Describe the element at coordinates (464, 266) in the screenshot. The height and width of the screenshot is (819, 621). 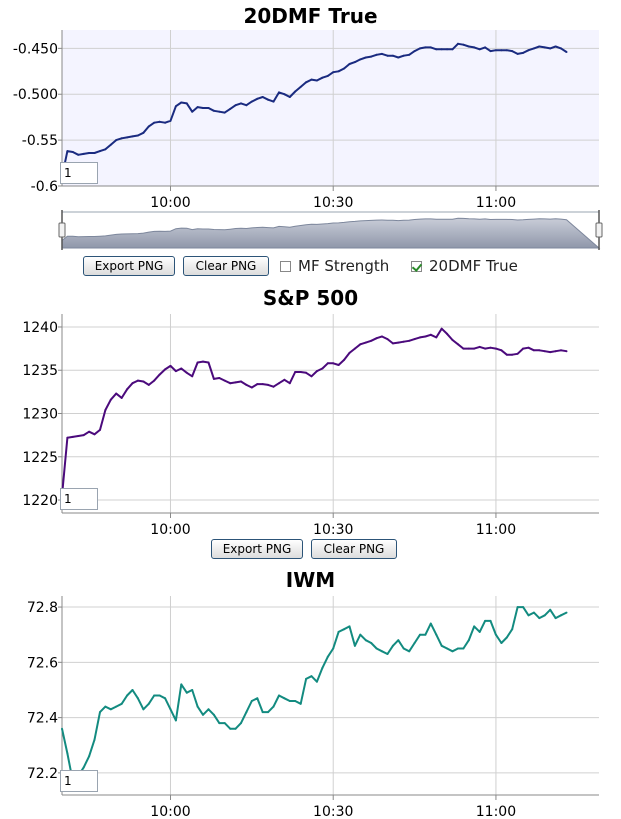
I see `toggle-20dmf-true: 20DMF True` at that location.